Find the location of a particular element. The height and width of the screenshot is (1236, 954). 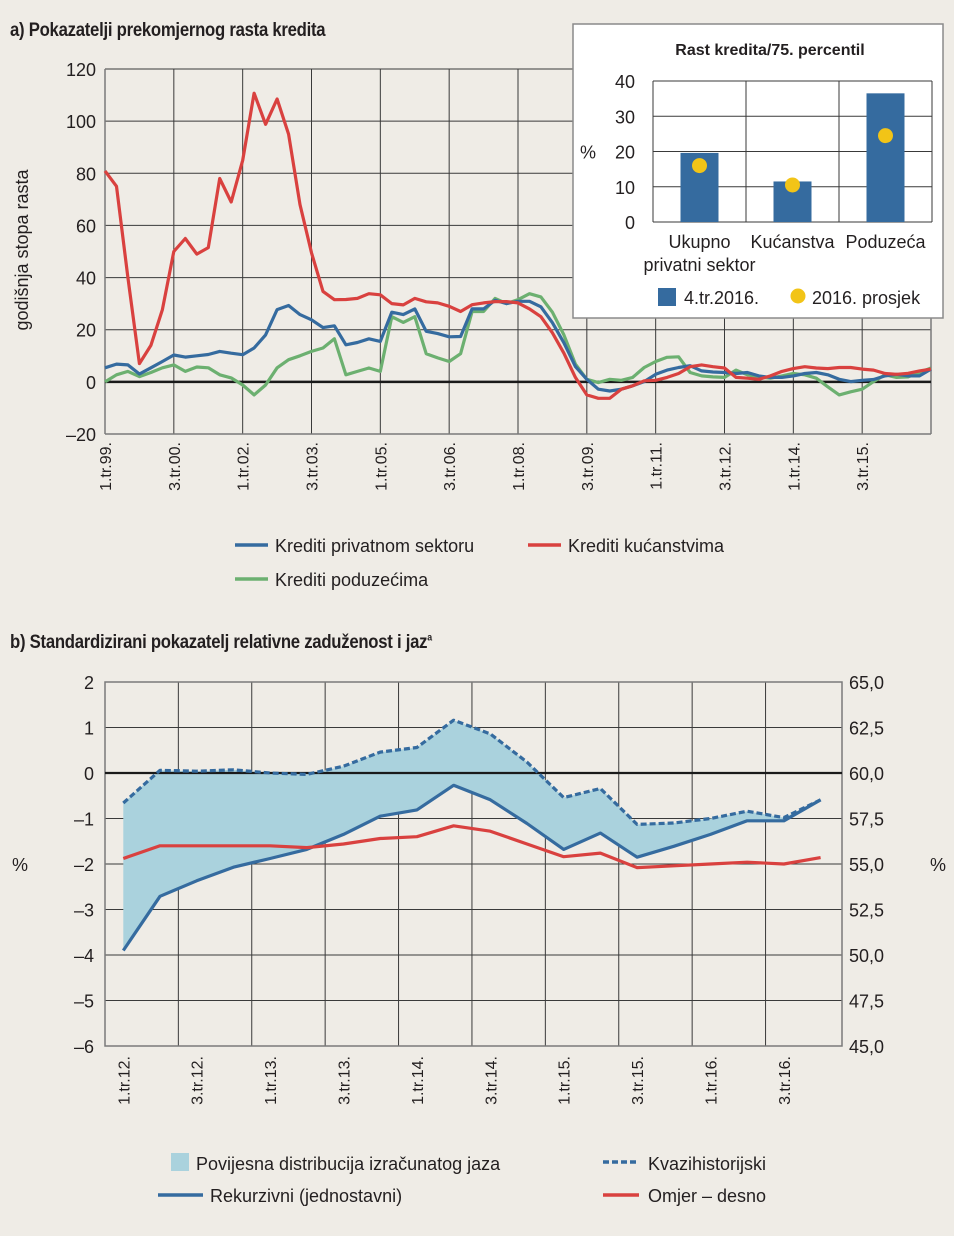

inset-y-tick-label: 0 is located at coordinates (630, 223).